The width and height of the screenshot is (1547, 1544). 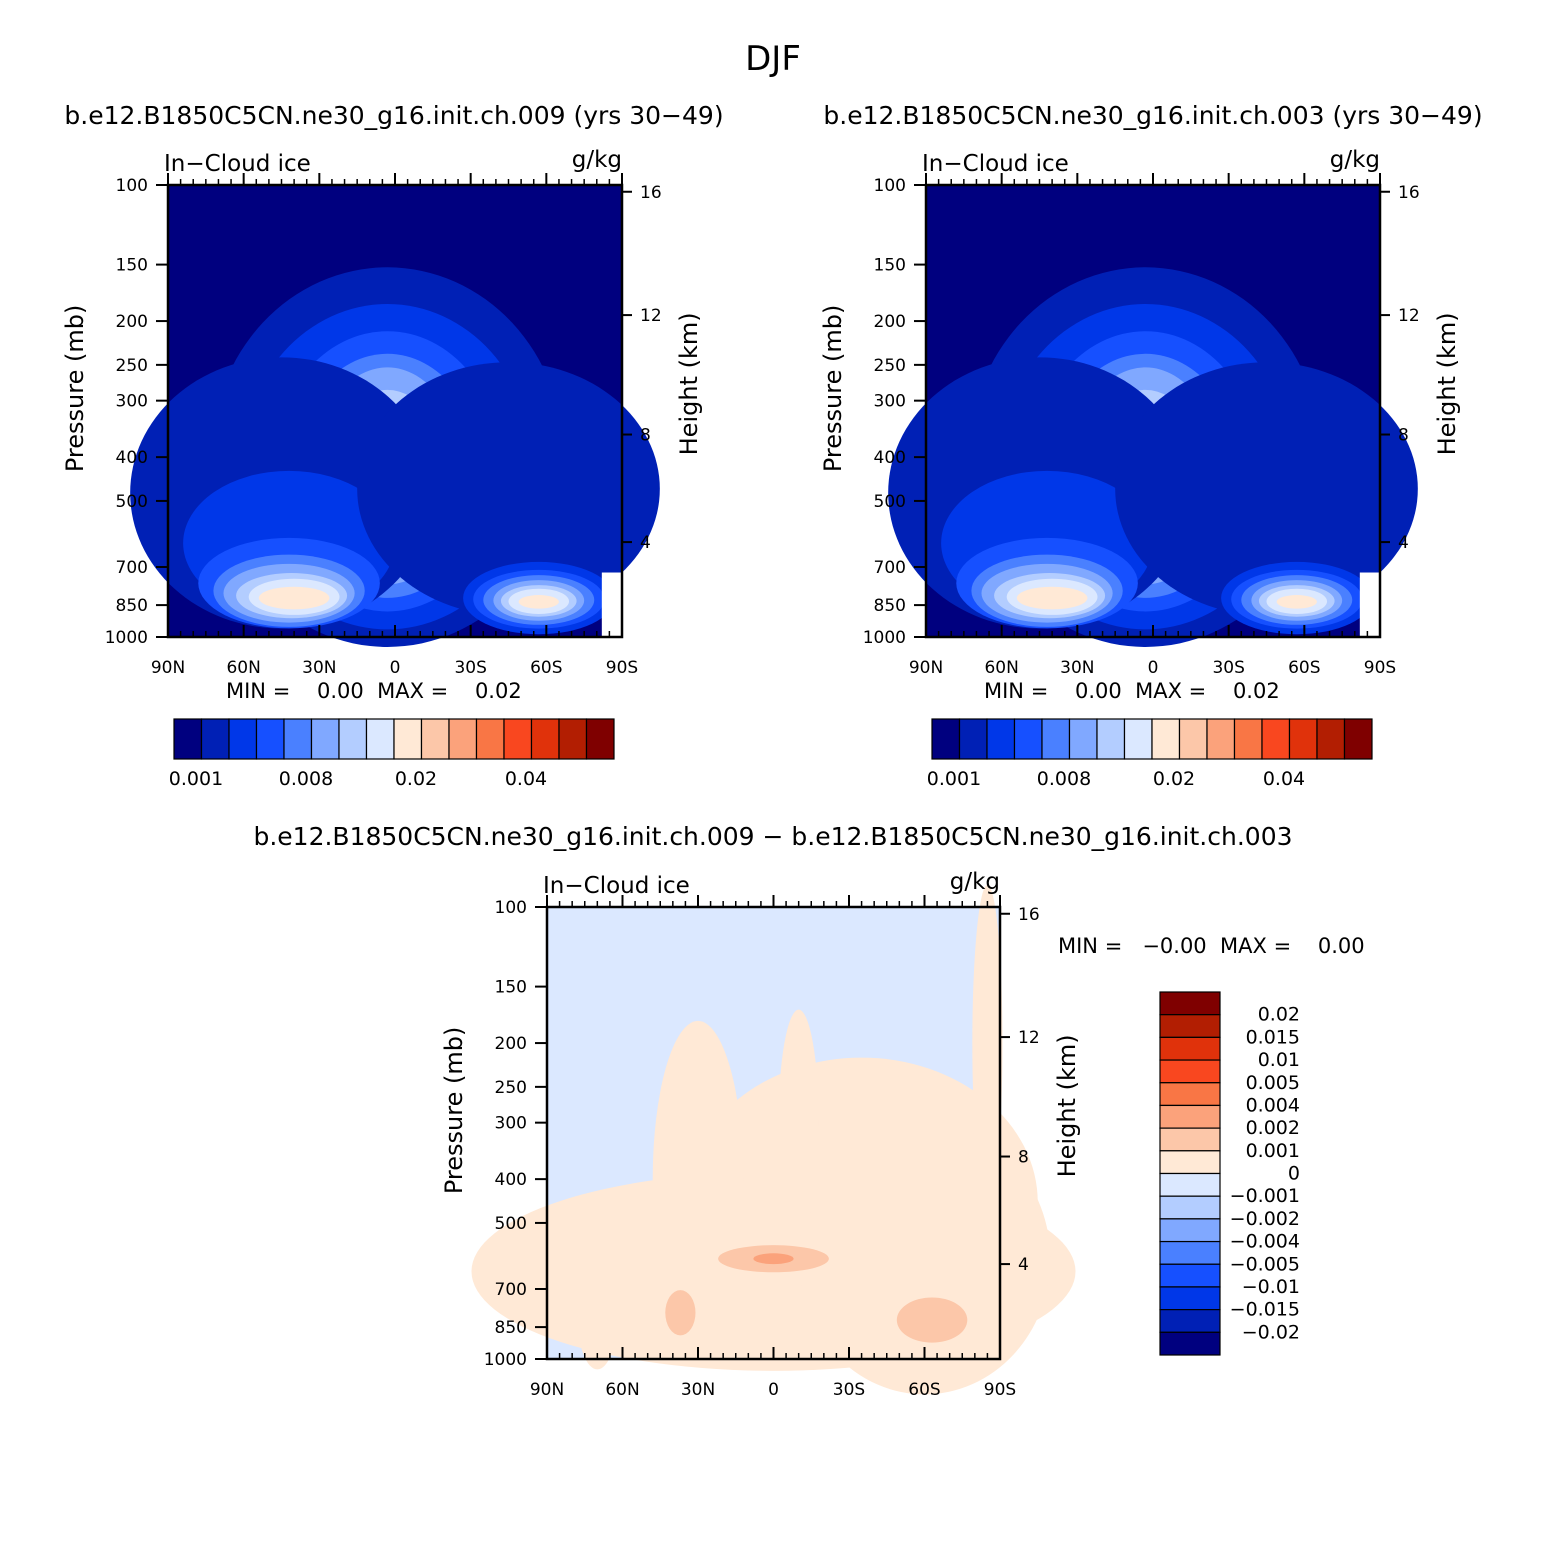 I want to click on x-tick-label: 90S, so click(x=622, y=668).